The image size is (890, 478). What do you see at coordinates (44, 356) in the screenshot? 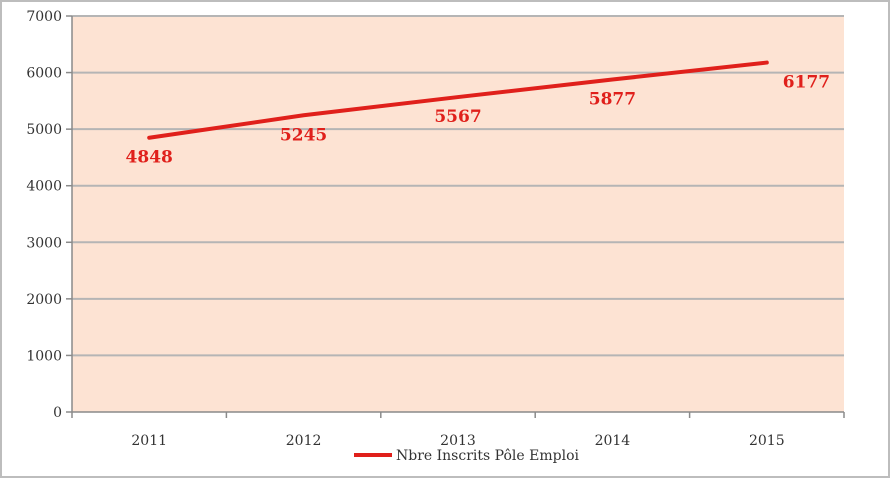
I see `y-tick-label: 1000` at bounding box center [44, 356].